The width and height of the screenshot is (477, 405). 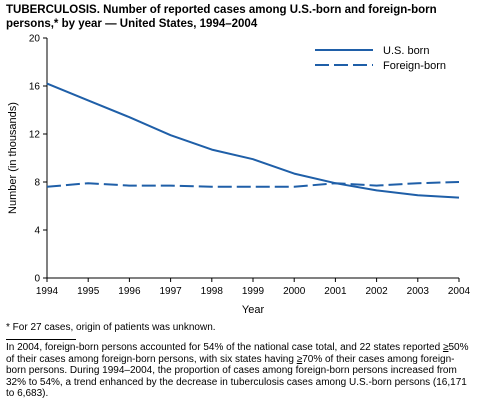 What do you see at coordinates (212, 291) in the screenshot?
I see `x-tick-label: 1998` at bounding box center [212, 291].